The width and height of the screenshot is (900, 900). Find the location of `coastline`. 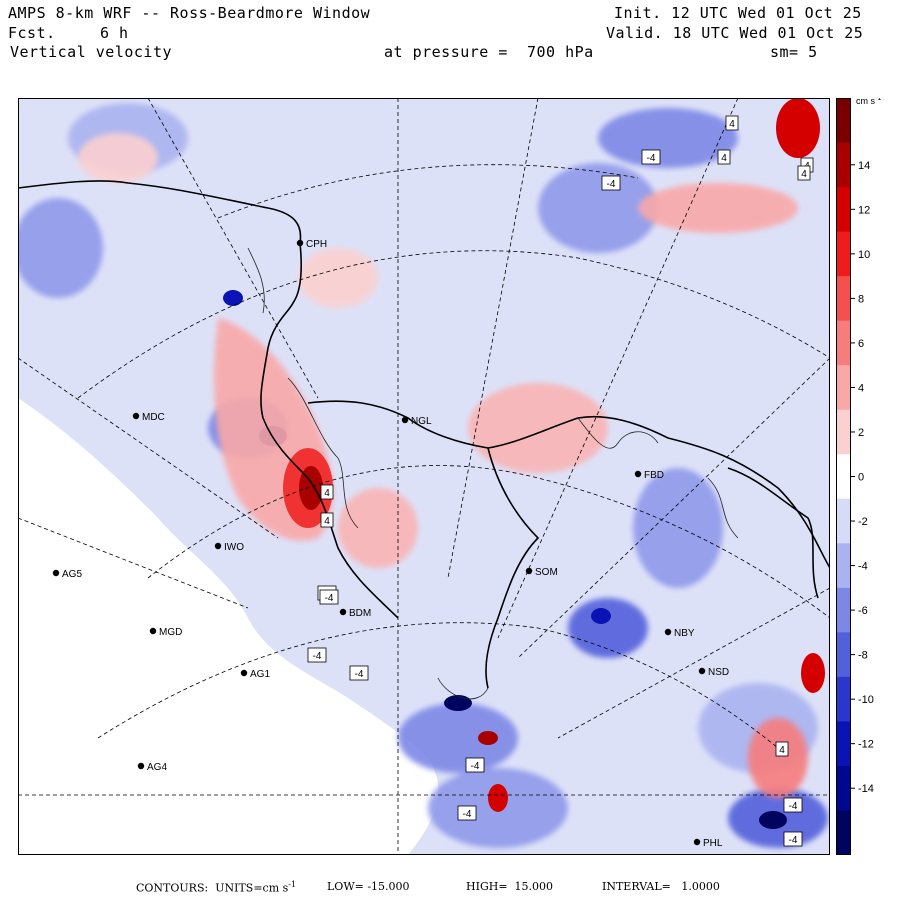

coastline is located at coordinates (512, 568).